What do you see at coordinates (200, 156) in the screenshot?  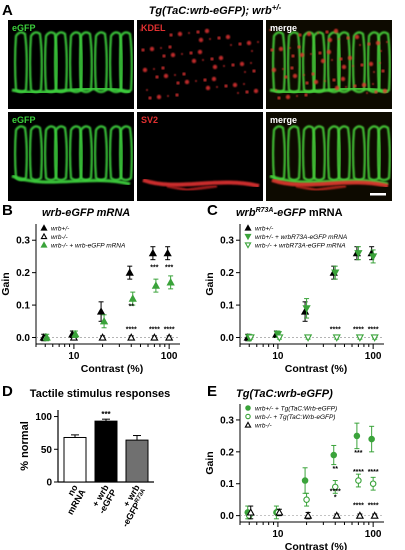 I see `micrograph-5: SV2` at bounding box center [200, 156].